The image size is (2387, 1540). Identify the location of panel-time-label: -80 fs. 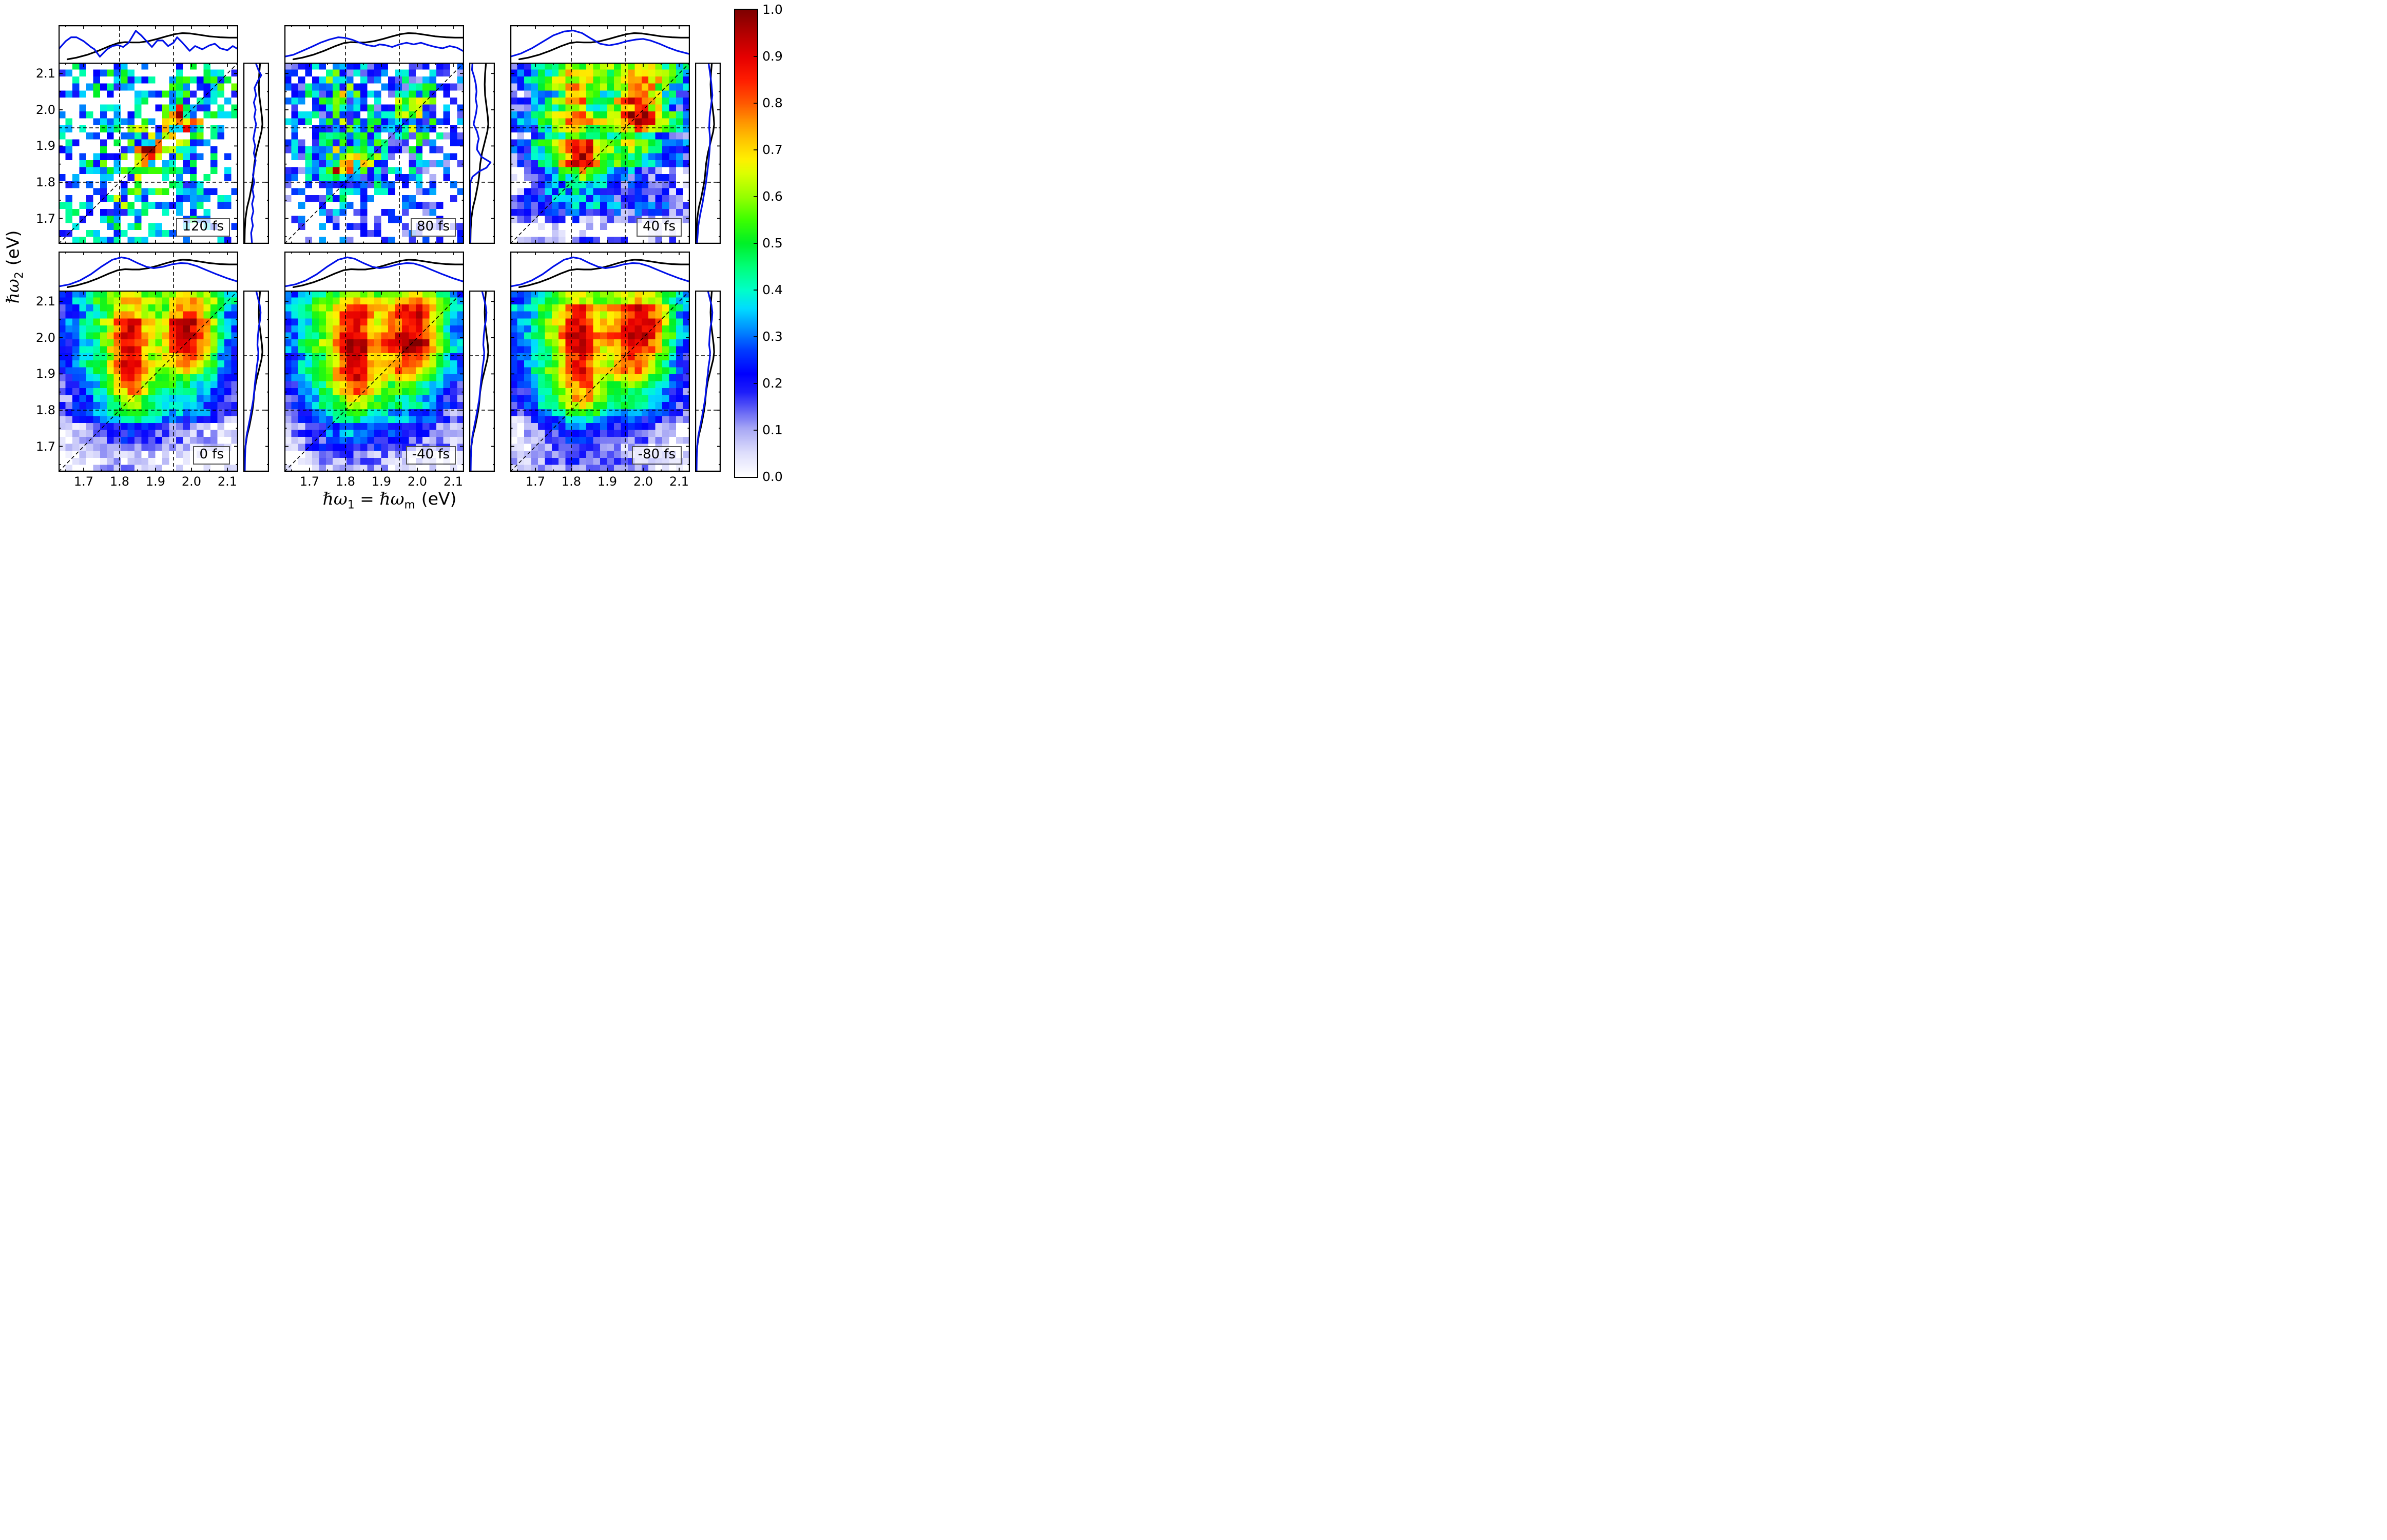
(657, 455).